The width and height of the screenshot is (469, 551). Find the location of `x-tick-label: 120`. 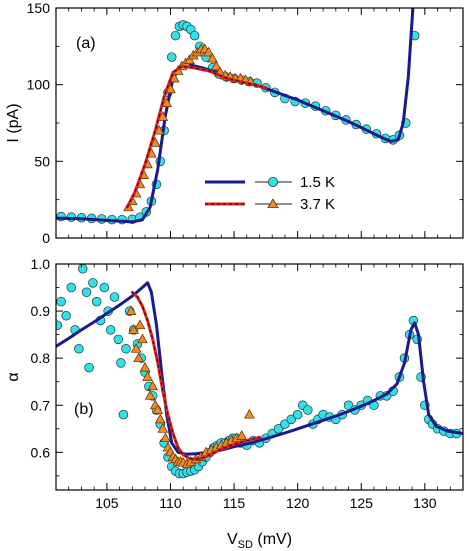

x-tick-label: 120 is located at coordinates (298, 503).